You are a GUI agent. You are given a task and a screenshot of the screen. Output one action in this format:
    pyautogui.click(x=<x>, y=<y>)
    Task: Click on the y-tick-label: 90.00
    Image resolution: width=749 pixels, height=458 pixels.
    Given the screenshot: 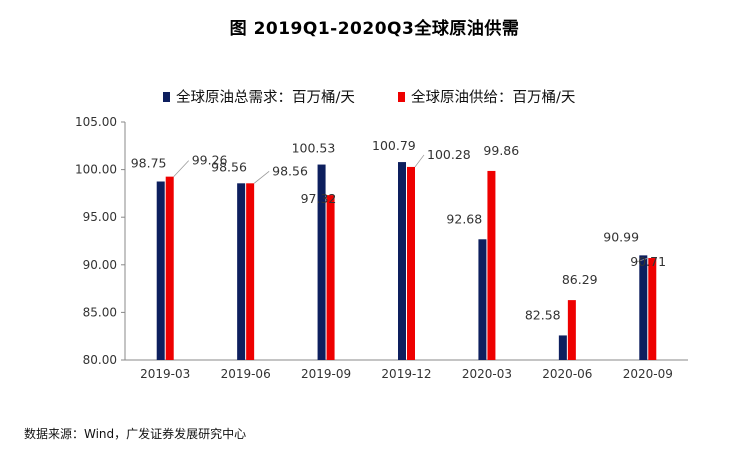 What is the action you would take?
    pyautogui.click(x=100, y=265)
    